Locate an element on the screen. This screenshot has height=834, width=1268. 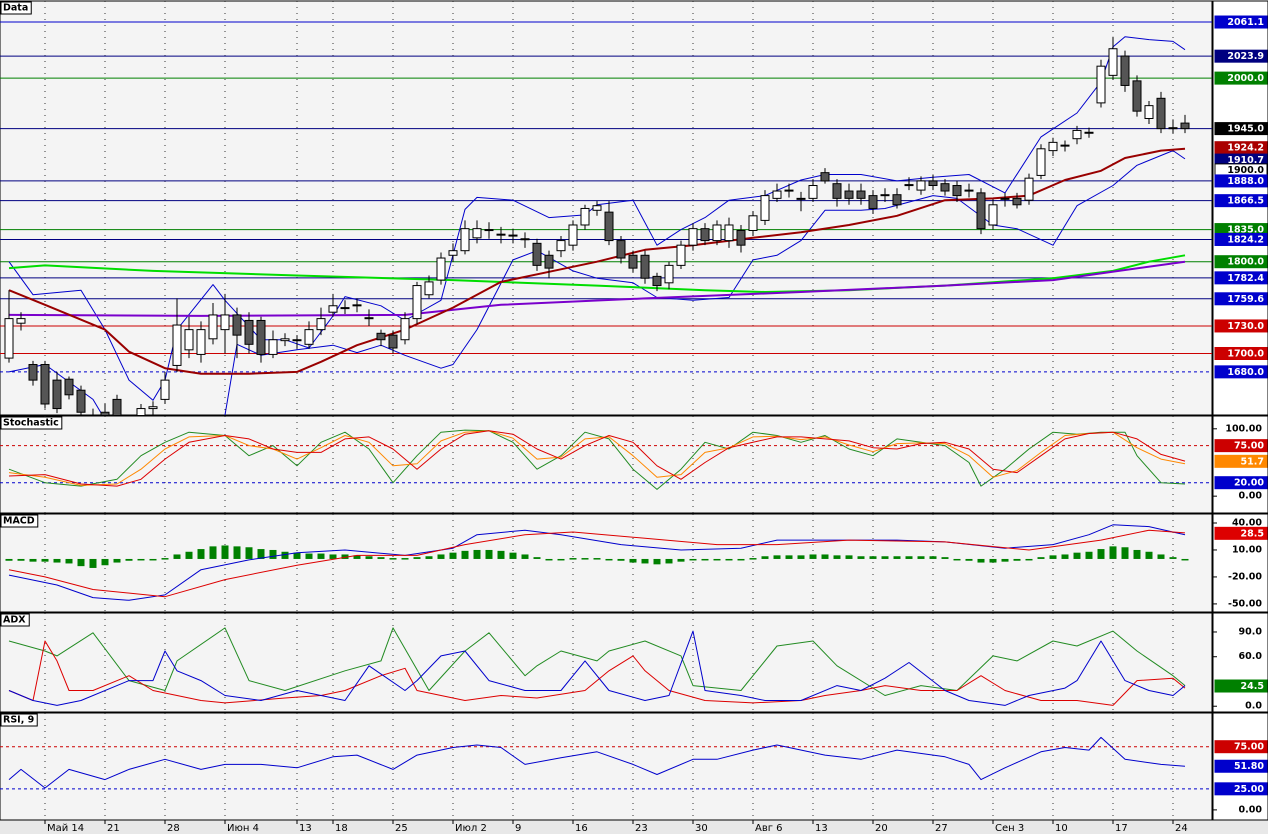
level-label: 24.5 is located at coordinates (1252, 686).